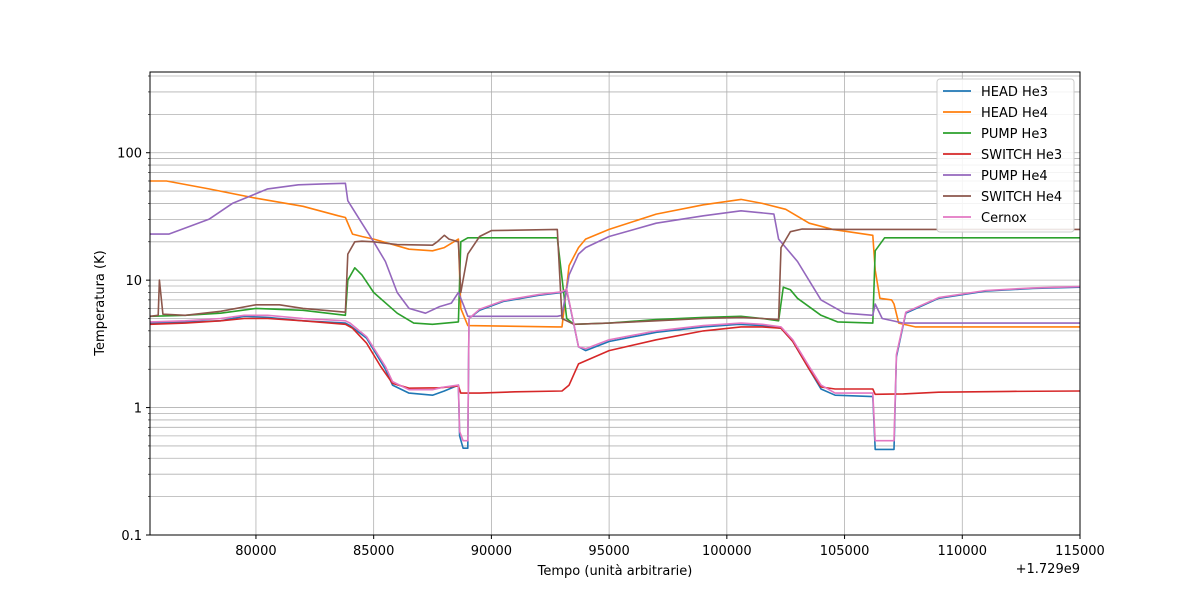  I want to click on y-tick-label: 0.1, so click(131, 536).